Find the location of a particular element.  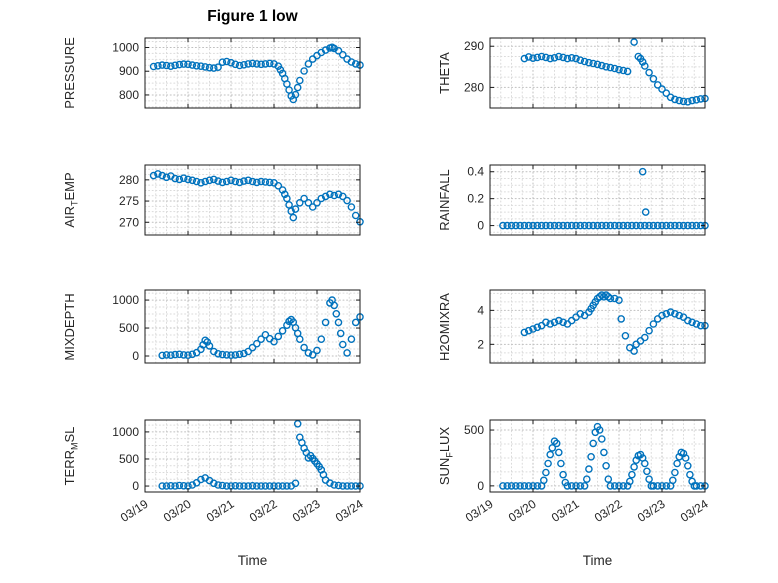

tick-marks is located at coordinates (252, 73).